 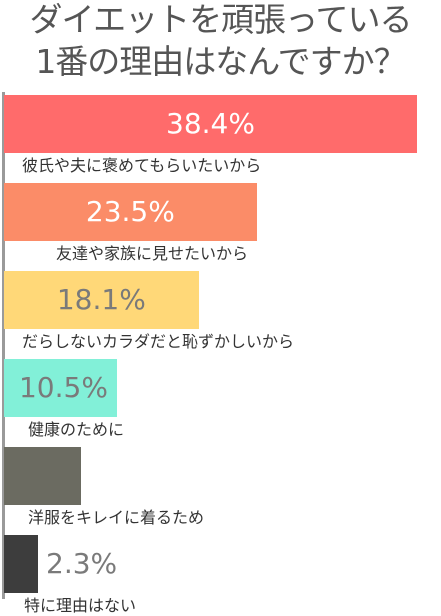 I want to click on category-label-3: だらしないカラダだと恥ずかしいから, so click(x=158, y=341).